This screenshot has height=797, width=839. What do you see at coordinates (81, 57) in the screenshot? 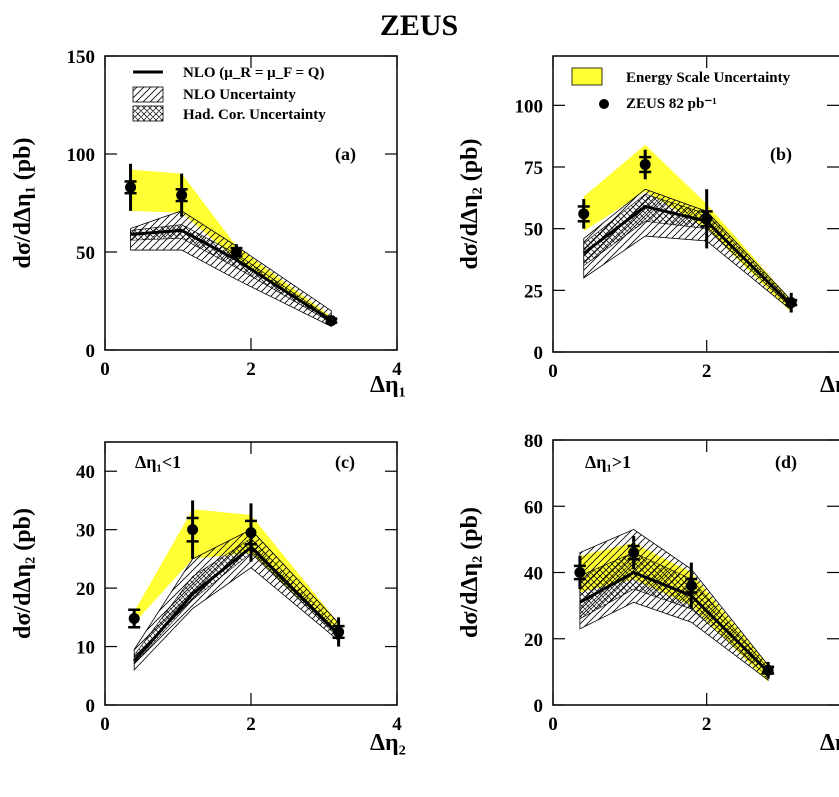
I see `y-tick-label: 150` at bounding box center [81, 57].